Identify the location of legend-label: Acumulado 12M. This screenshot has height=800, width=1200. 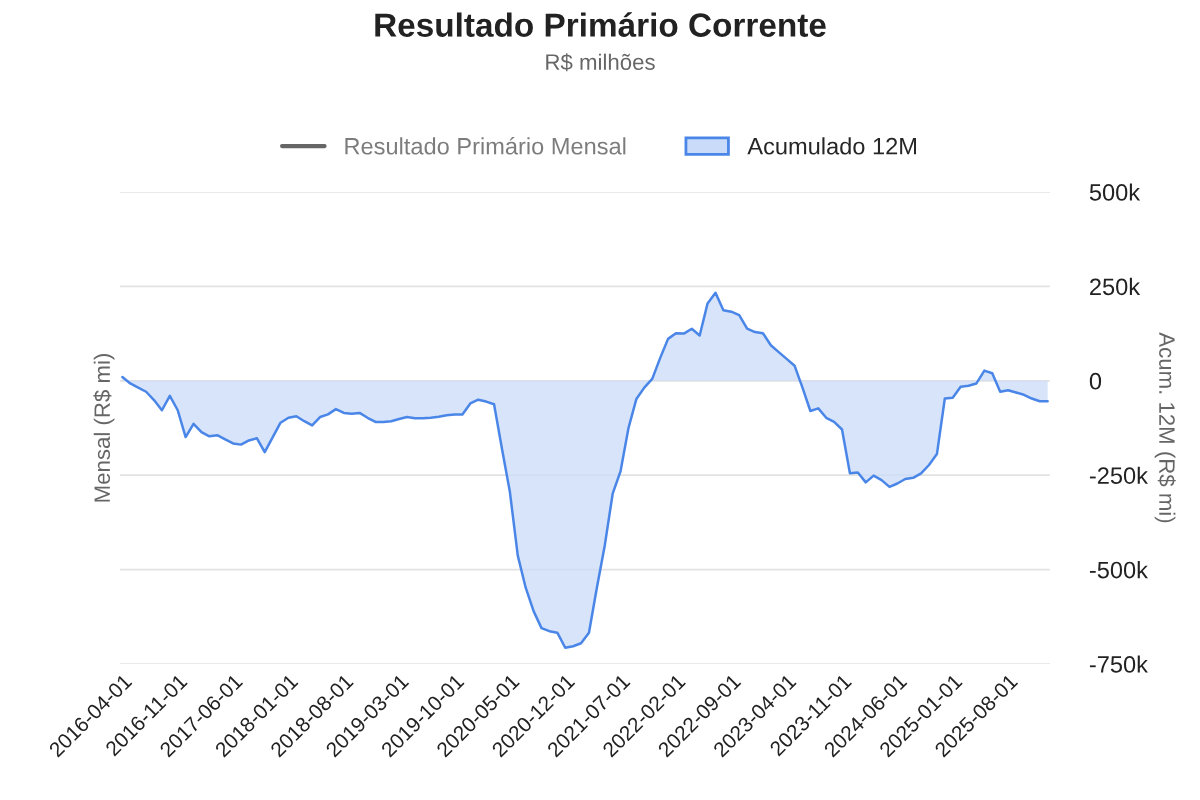
(831, 146).